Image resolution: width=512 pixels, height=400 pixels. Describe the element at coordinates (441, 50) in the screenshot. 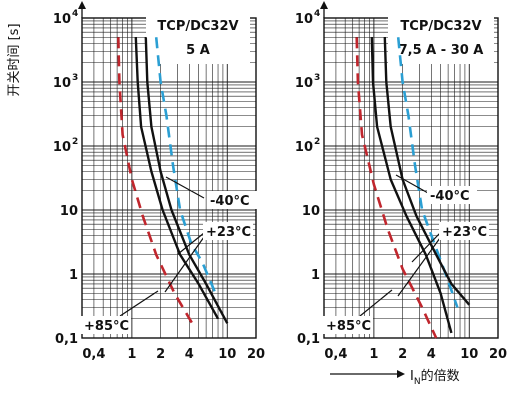

I see `chart-subtitle: 7,5 A - 30 A` at that location.